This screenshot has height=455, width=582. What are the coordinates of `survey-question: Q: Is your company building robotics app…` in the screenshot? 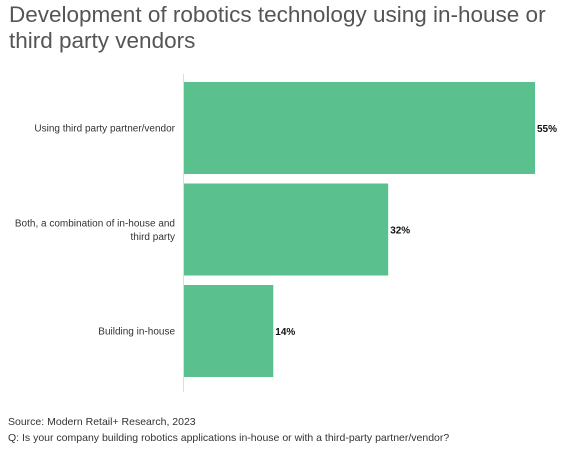 It's located at (229, 438).